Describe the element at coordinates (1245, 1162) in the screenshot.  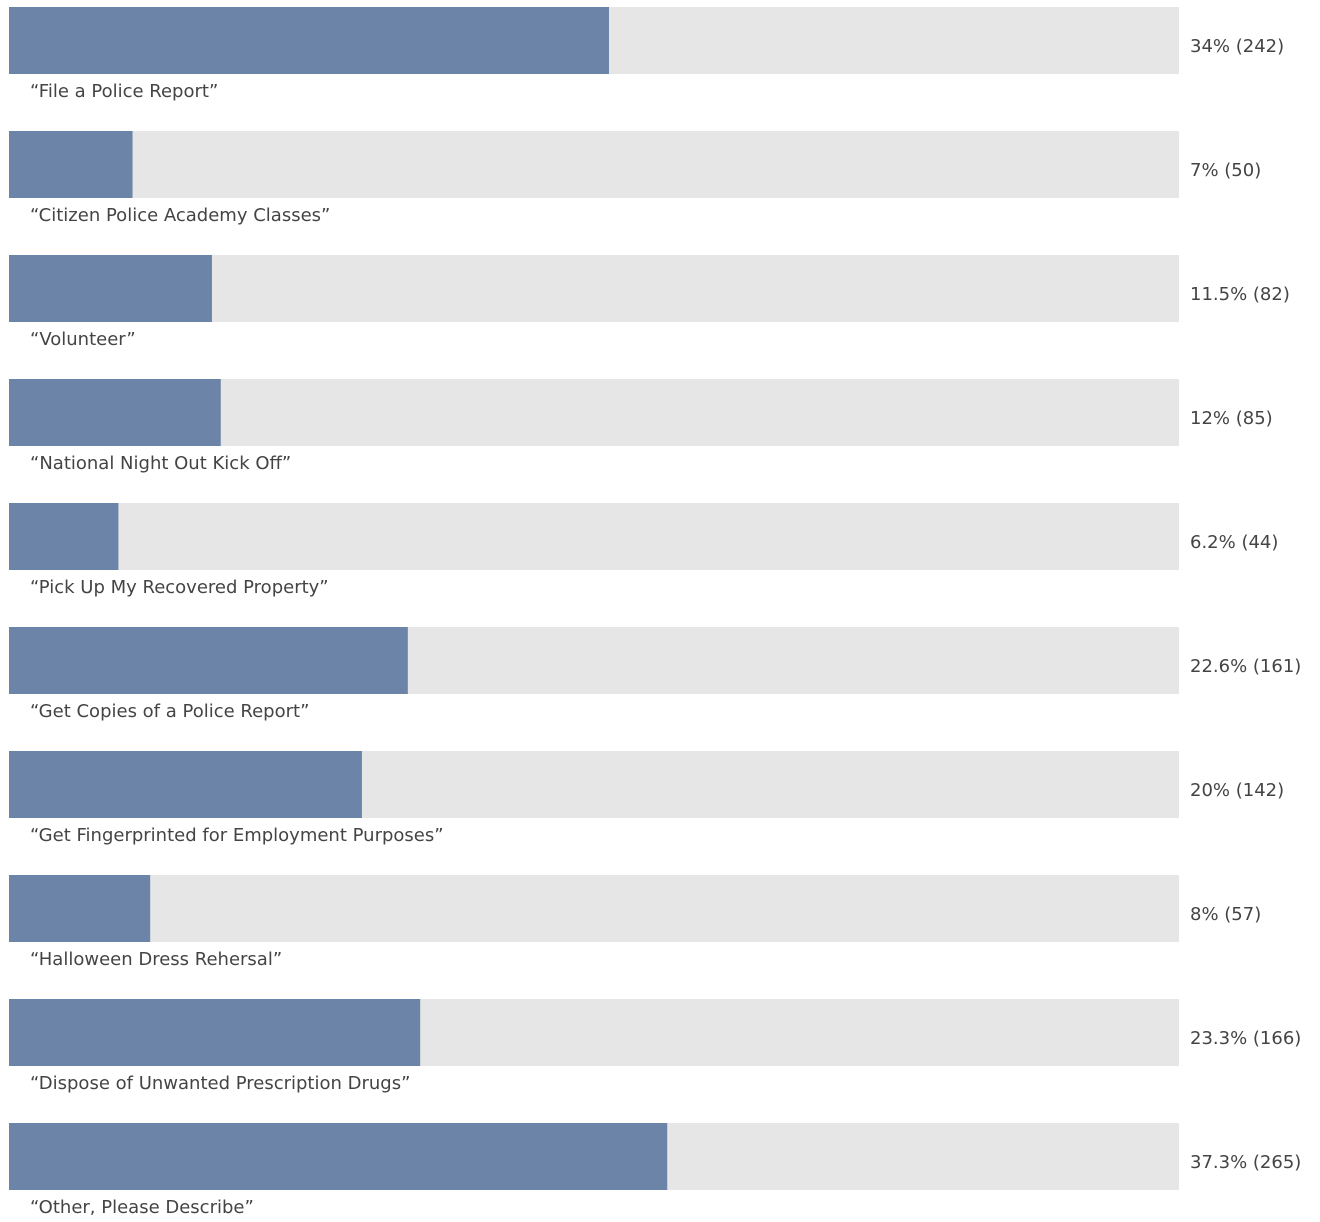
I see `value-label: 37.3% (265)` at that location.